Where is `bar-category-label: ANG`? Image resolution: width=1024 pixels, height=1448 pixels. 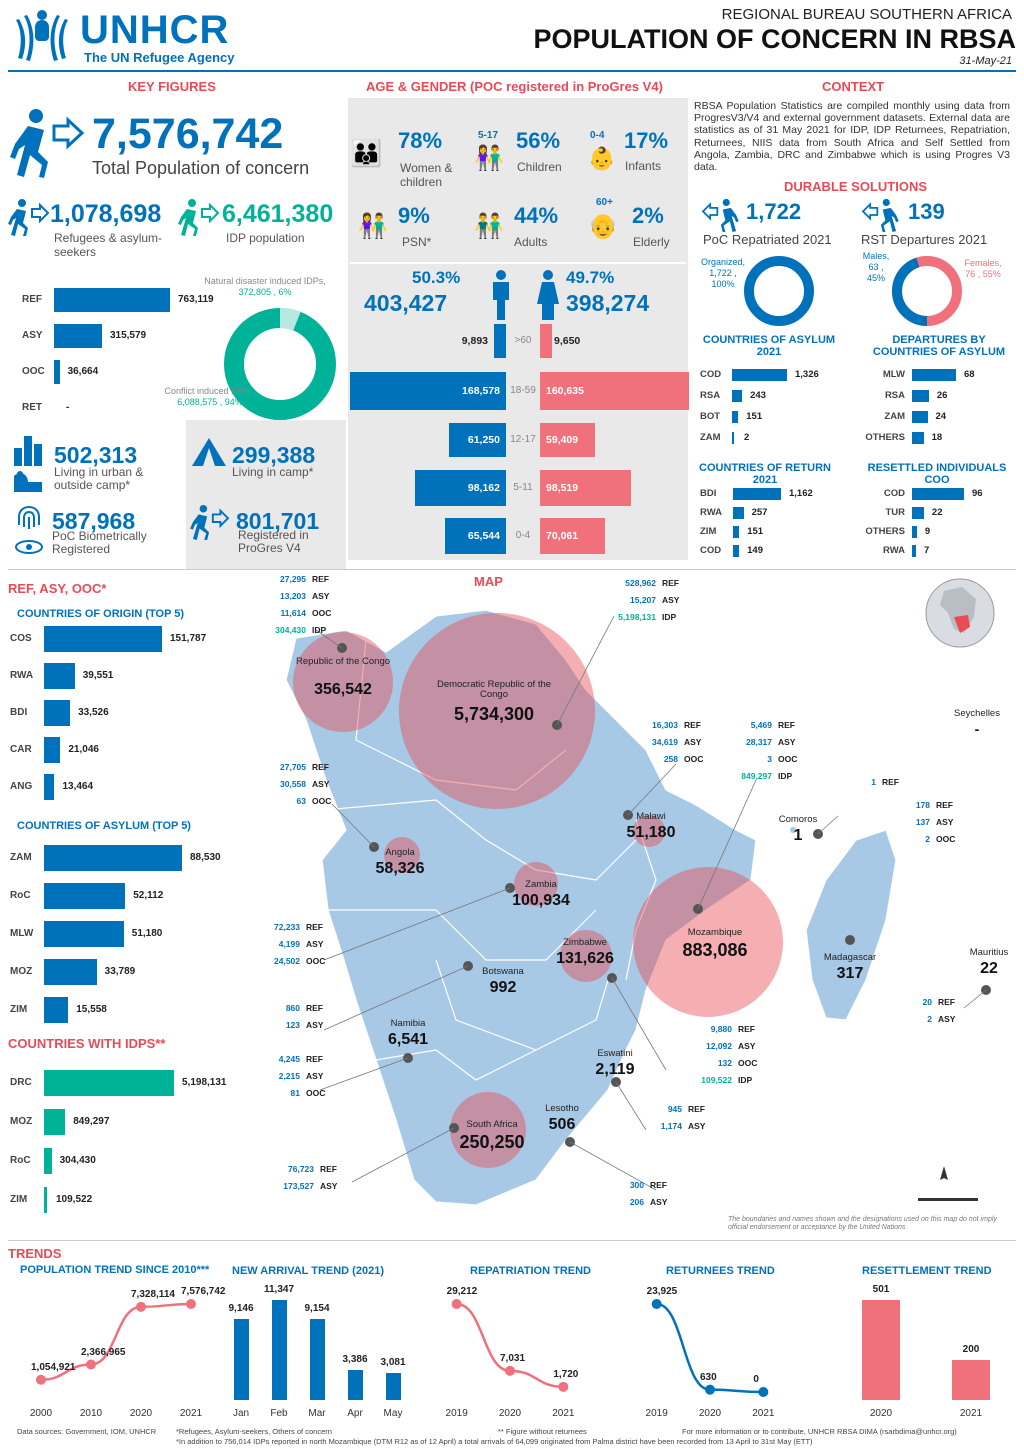
bar-category-label: ANG is located at coordinates (21, 786).